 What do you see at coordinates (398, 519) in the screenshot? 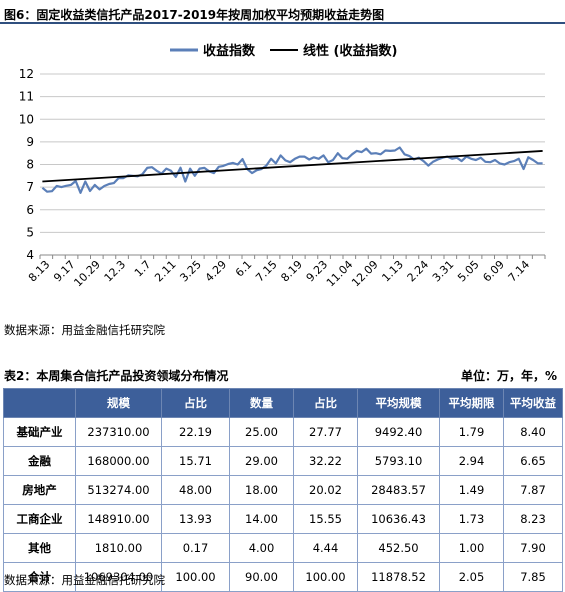
I see `table-cell: 10636.43` at bounding box center [398, 519].